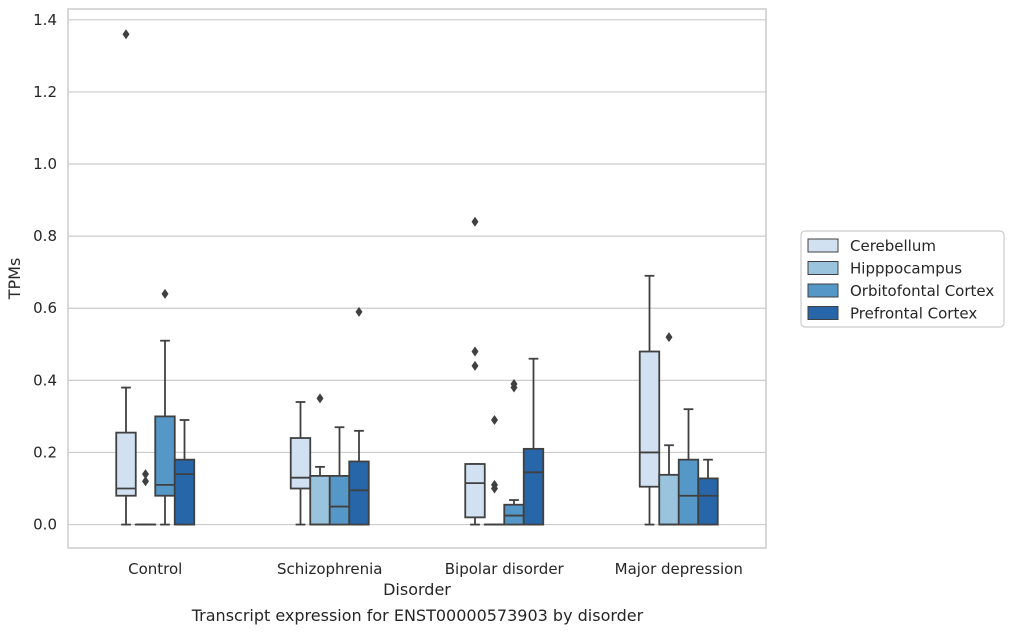 The height and width of the screenshot is (634, 1014). Describe the element at coordinates (45, 308) in the screenshot. I see `y-tick-label: 0.6` at that location.